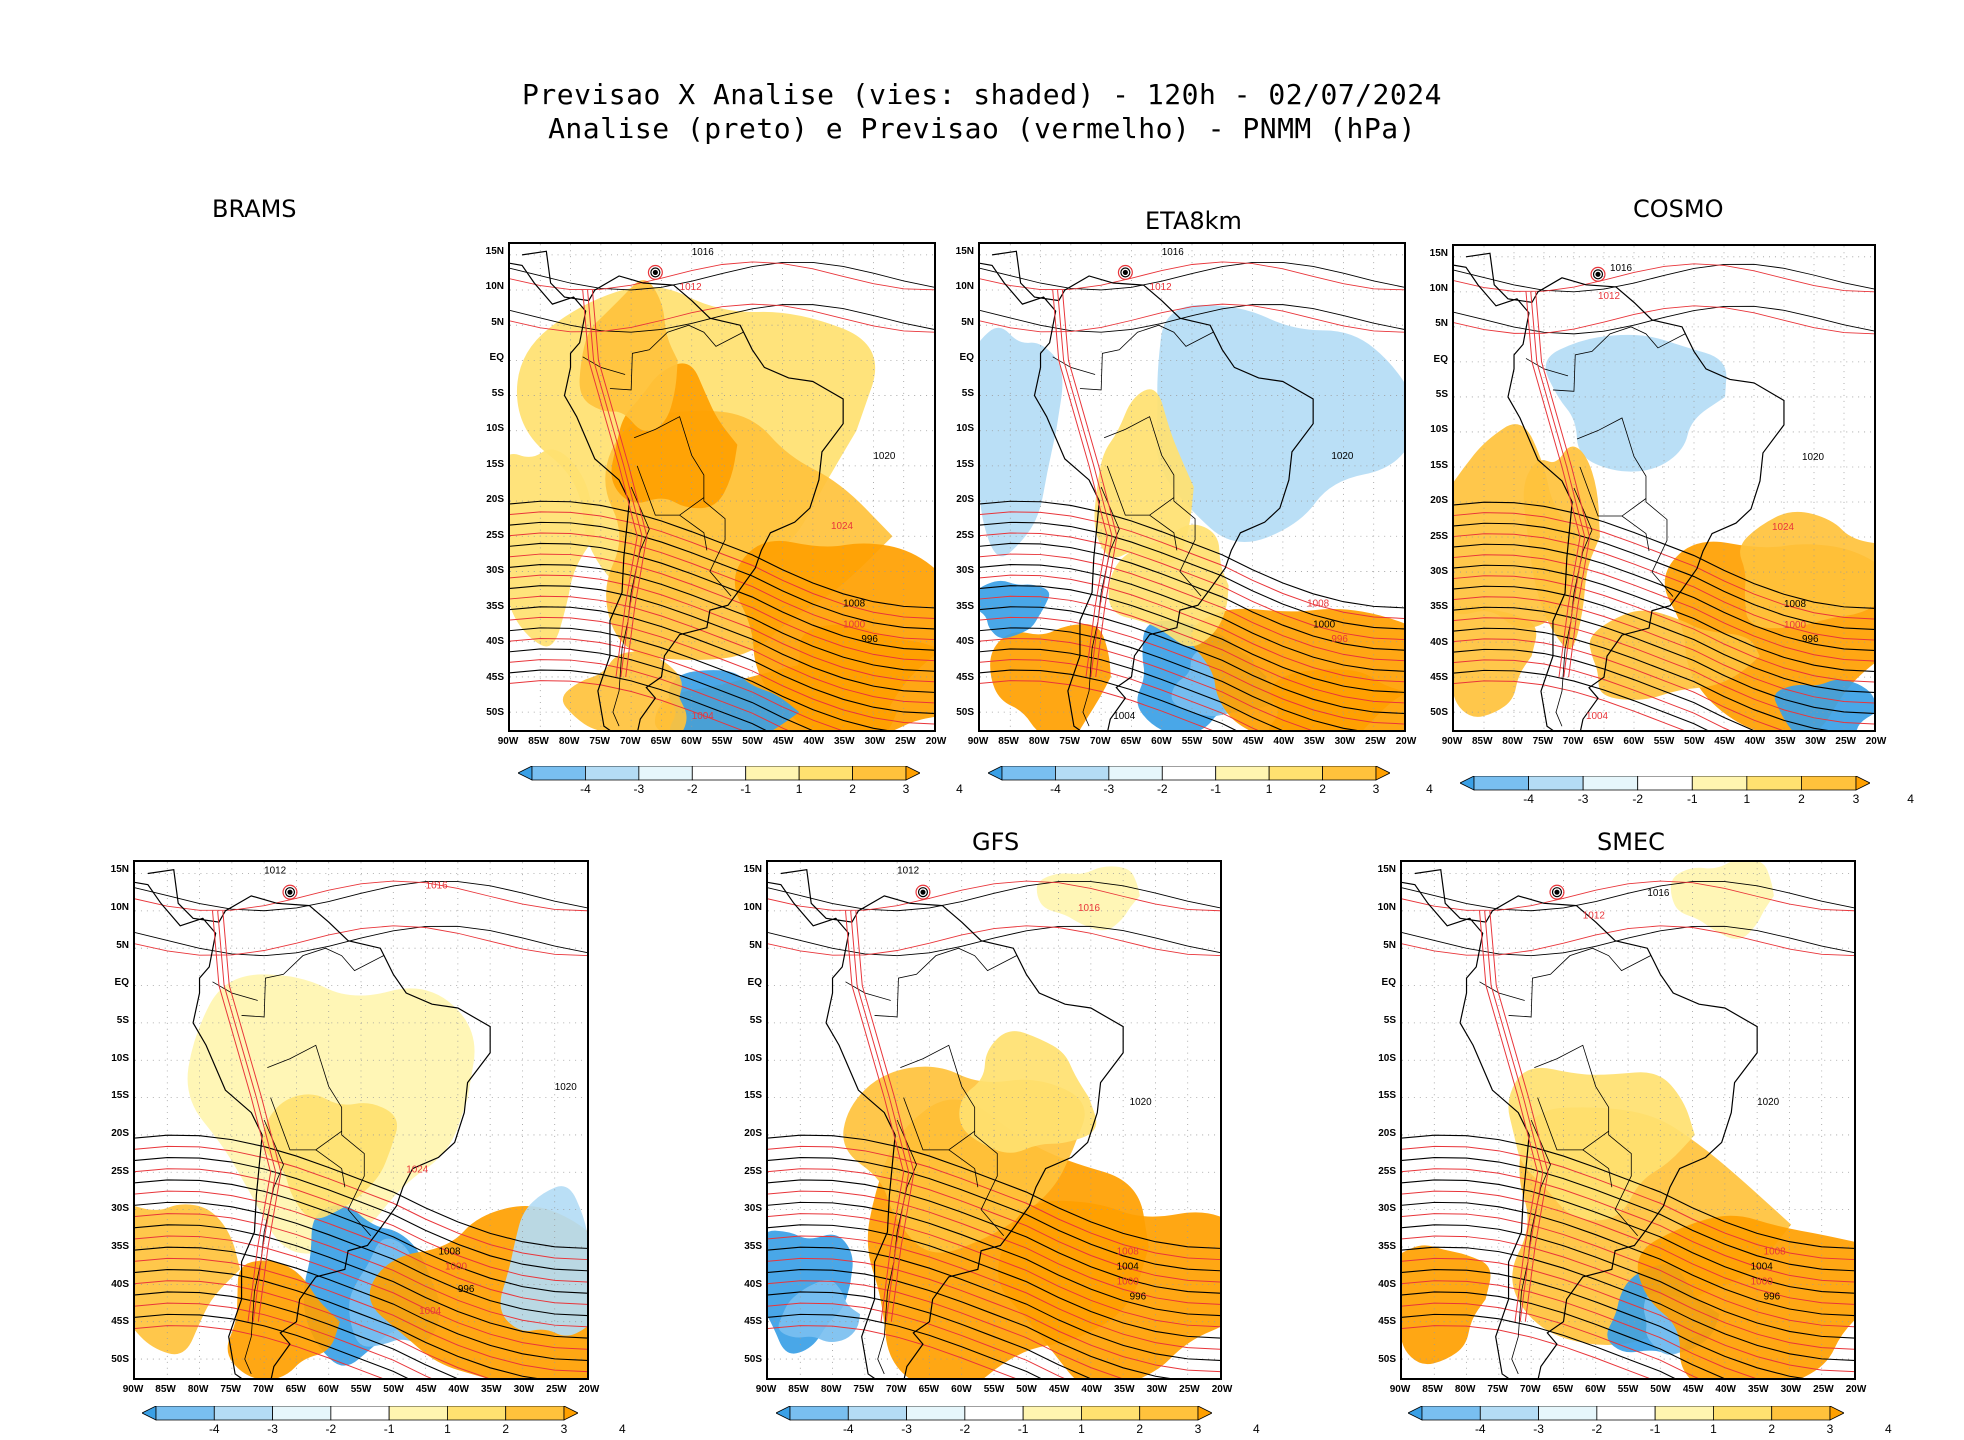 The image size is (1964, 1440). What do you see at coordinates (361, 1389) in the screenshot?
I see `lon-tick-label: 55W` at bounding box center [361, 1389].